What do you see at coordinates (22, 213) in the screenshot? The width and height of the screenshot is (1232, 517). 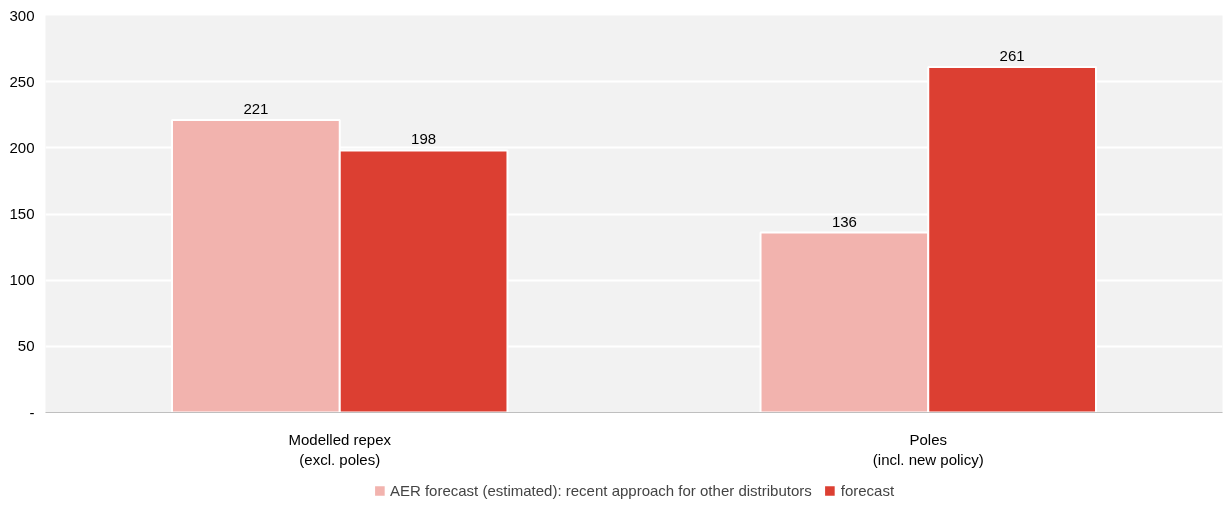 I see `y-tick-label: 150` at bounding box center [22, 213].